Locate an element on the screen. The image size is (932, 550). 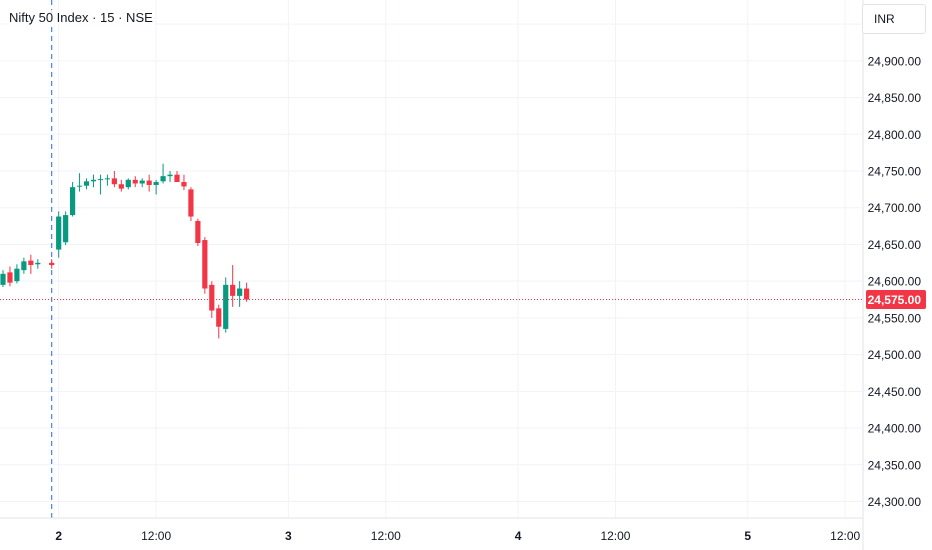
last-price-label-bg is located at coordinates (896, 300).